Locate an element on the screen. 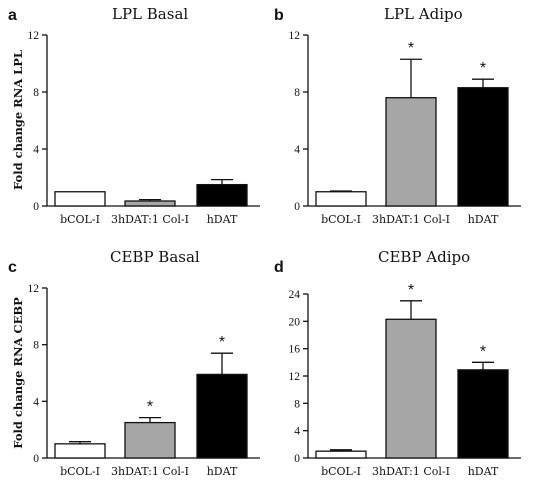  chart-title: LPL Adipo is located at coordinates (423, 14).